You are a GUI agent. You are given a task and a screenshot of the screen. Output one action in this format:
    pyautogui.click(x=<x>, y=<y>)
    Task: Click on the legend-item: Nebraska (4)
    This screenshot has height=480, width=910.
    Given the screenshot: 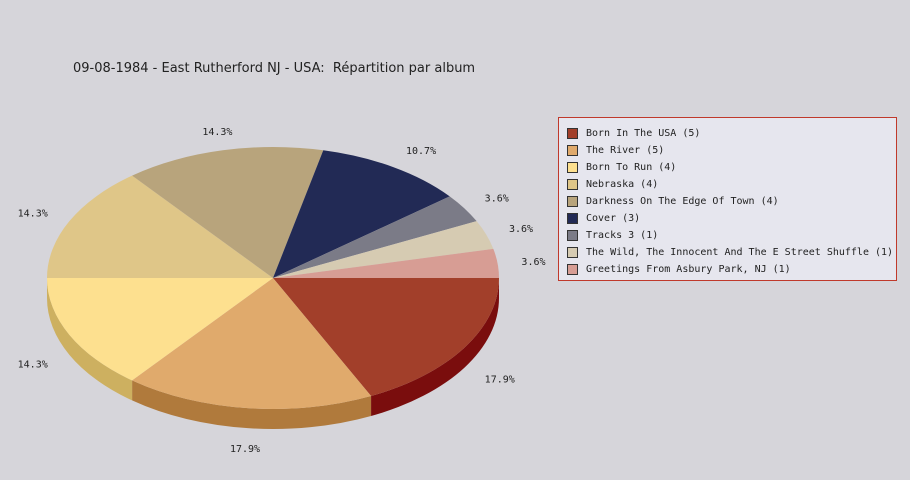 What is the action you would take?
    pyautogui.click(x=727, y=184)
    